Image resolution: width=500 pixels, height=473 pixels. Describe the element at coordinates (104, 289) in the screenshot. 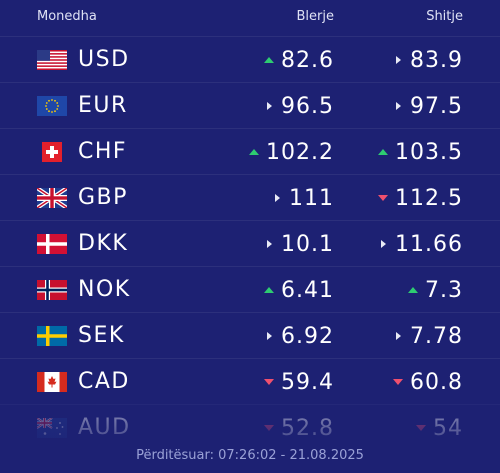

I see `currency-code: NOK` at that location.